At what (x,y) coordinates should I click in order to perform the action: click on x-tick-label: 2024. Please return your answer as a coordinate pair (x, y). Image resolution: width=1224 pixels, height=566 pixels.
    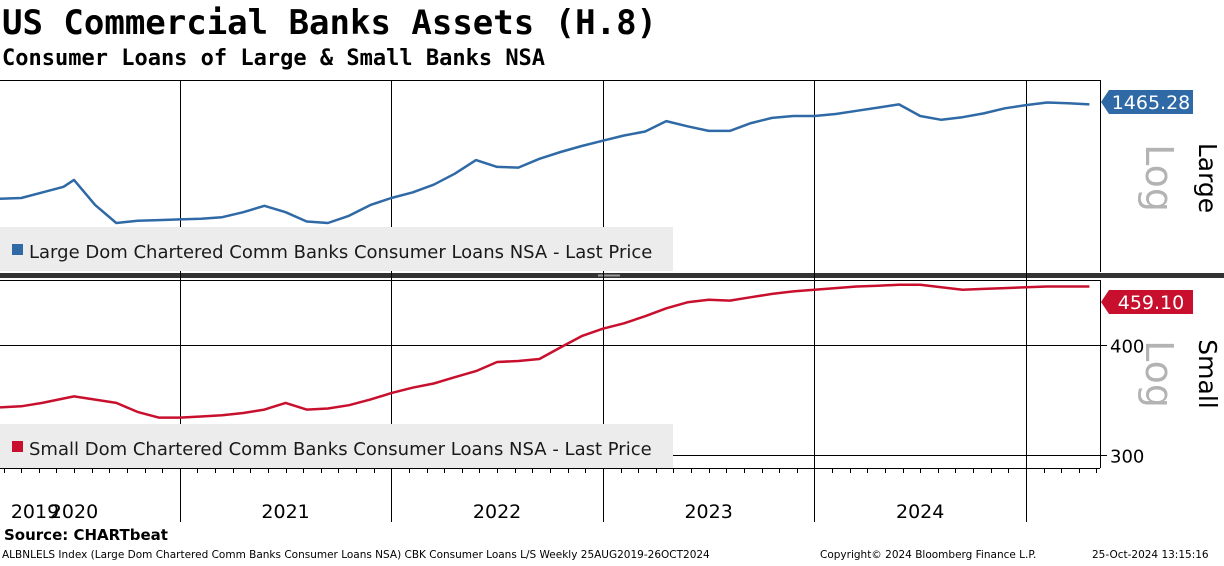
    Looking at the image, I should click on (920, 512).